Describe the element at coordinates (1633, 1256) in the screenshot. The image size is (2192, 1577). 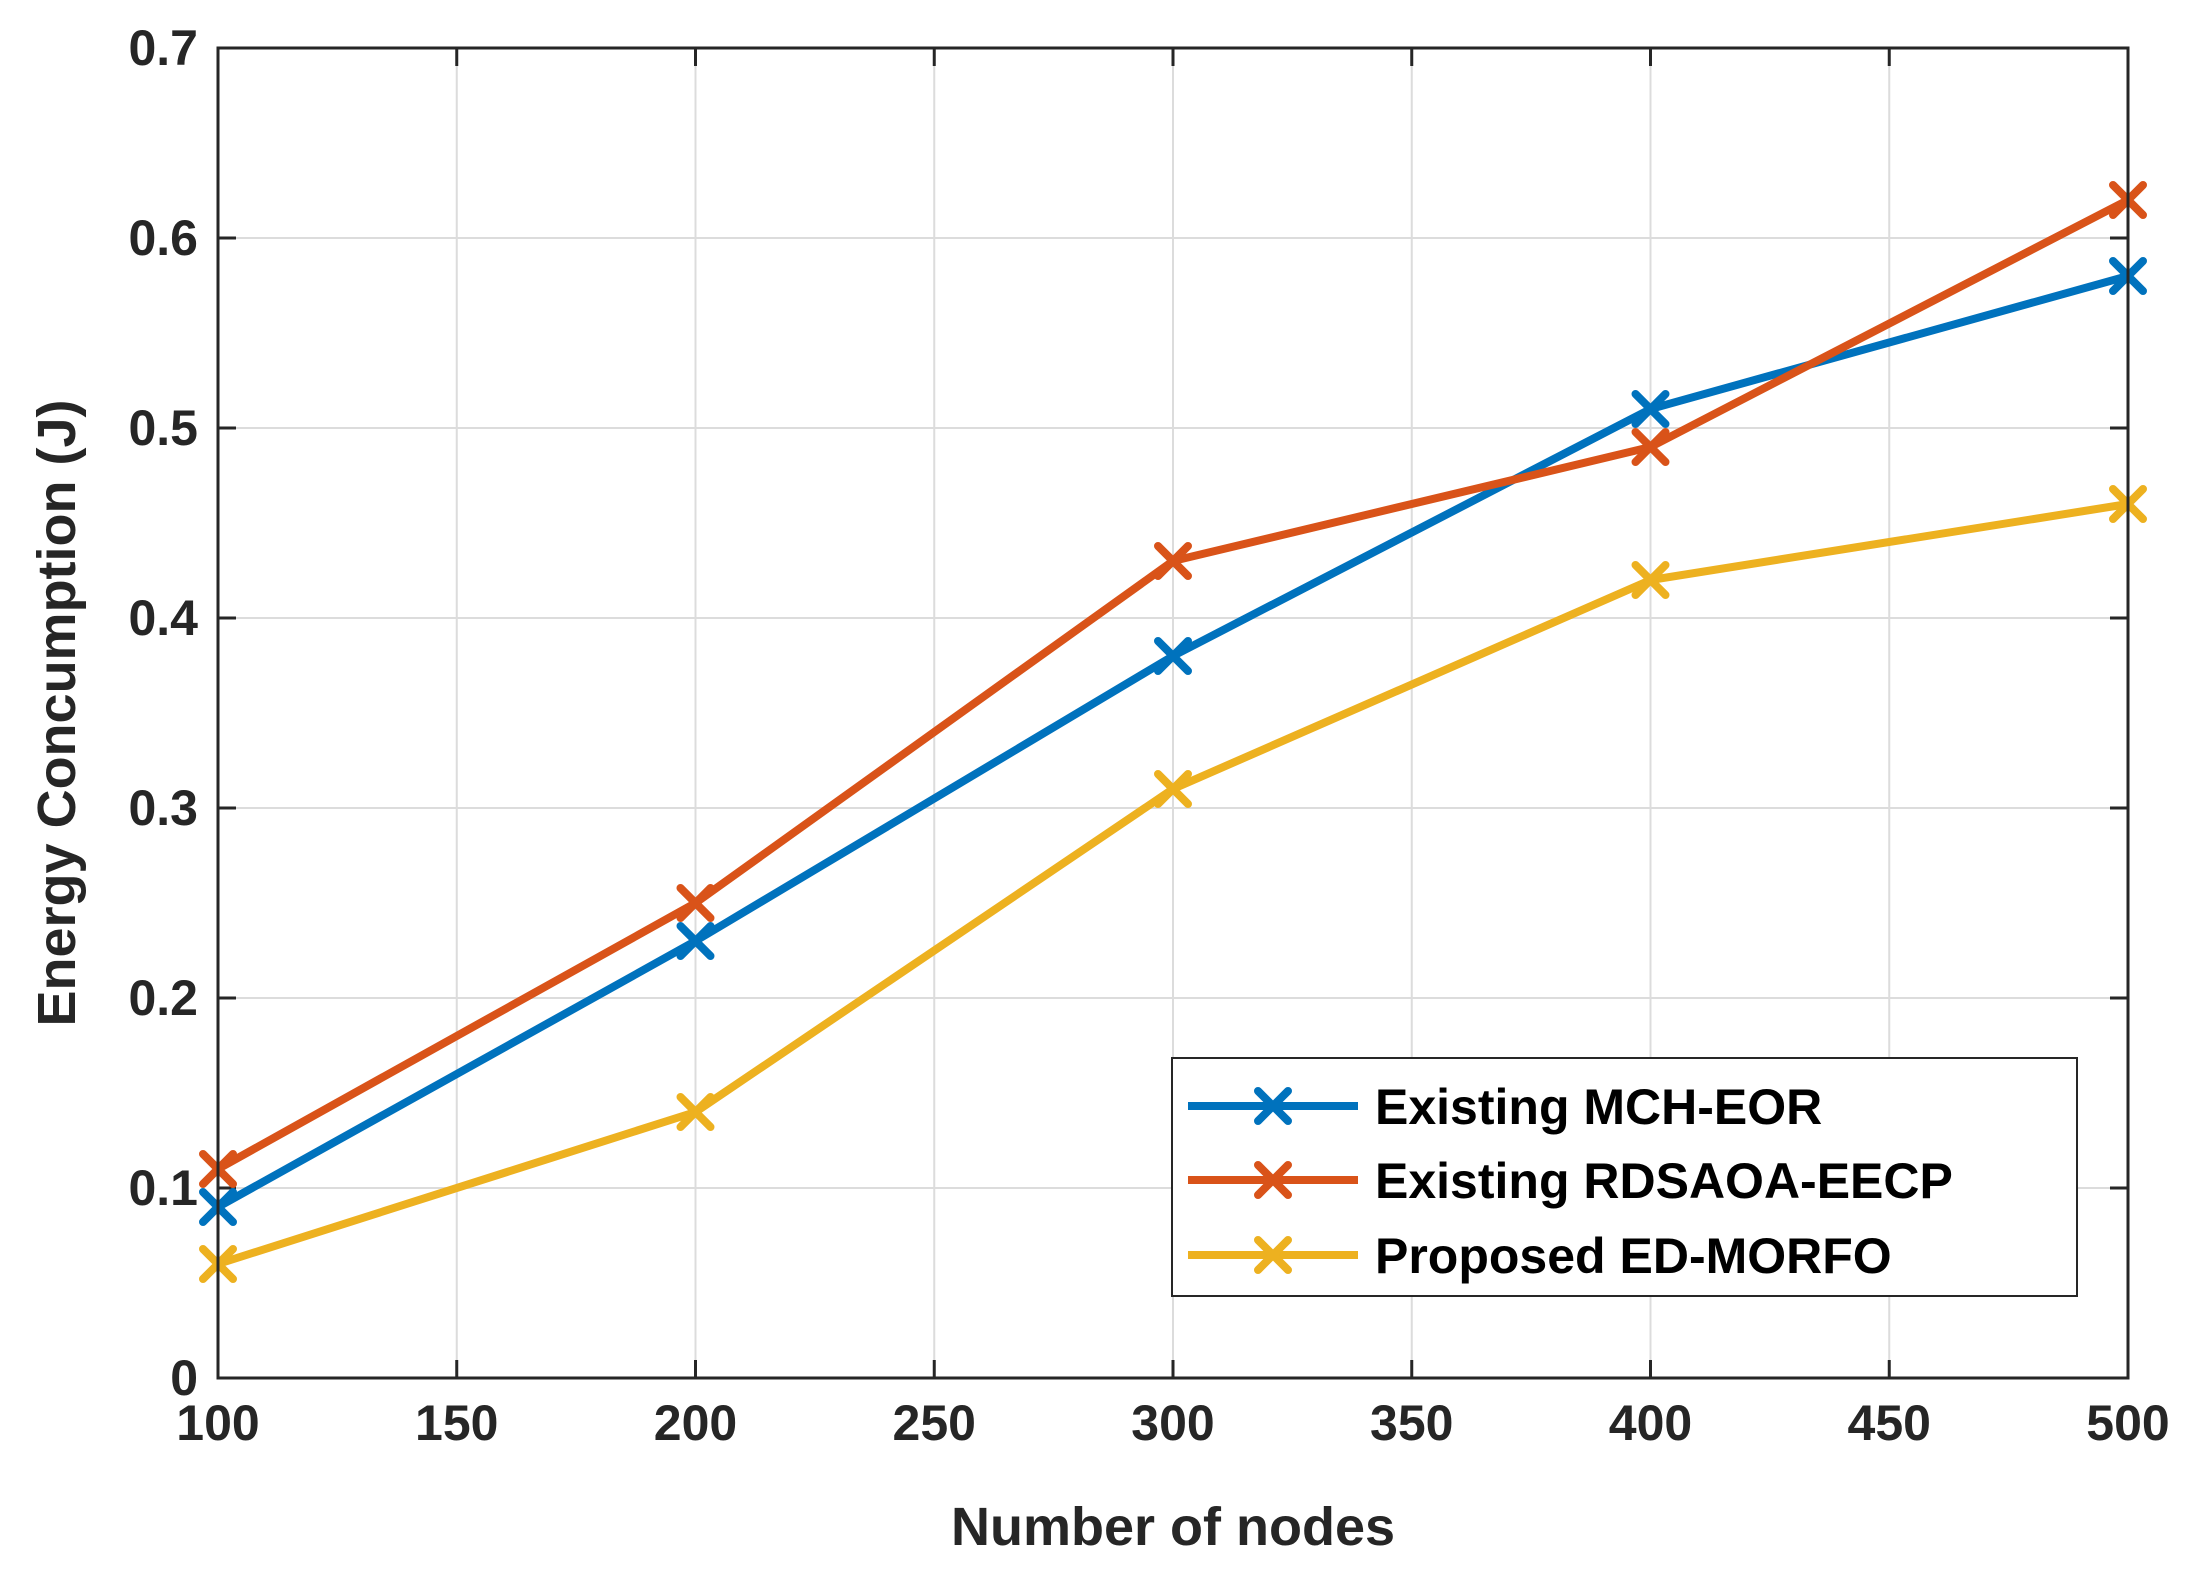
I see `legend-label-ed-morfo: Proposed ED-MORFO` at that location.